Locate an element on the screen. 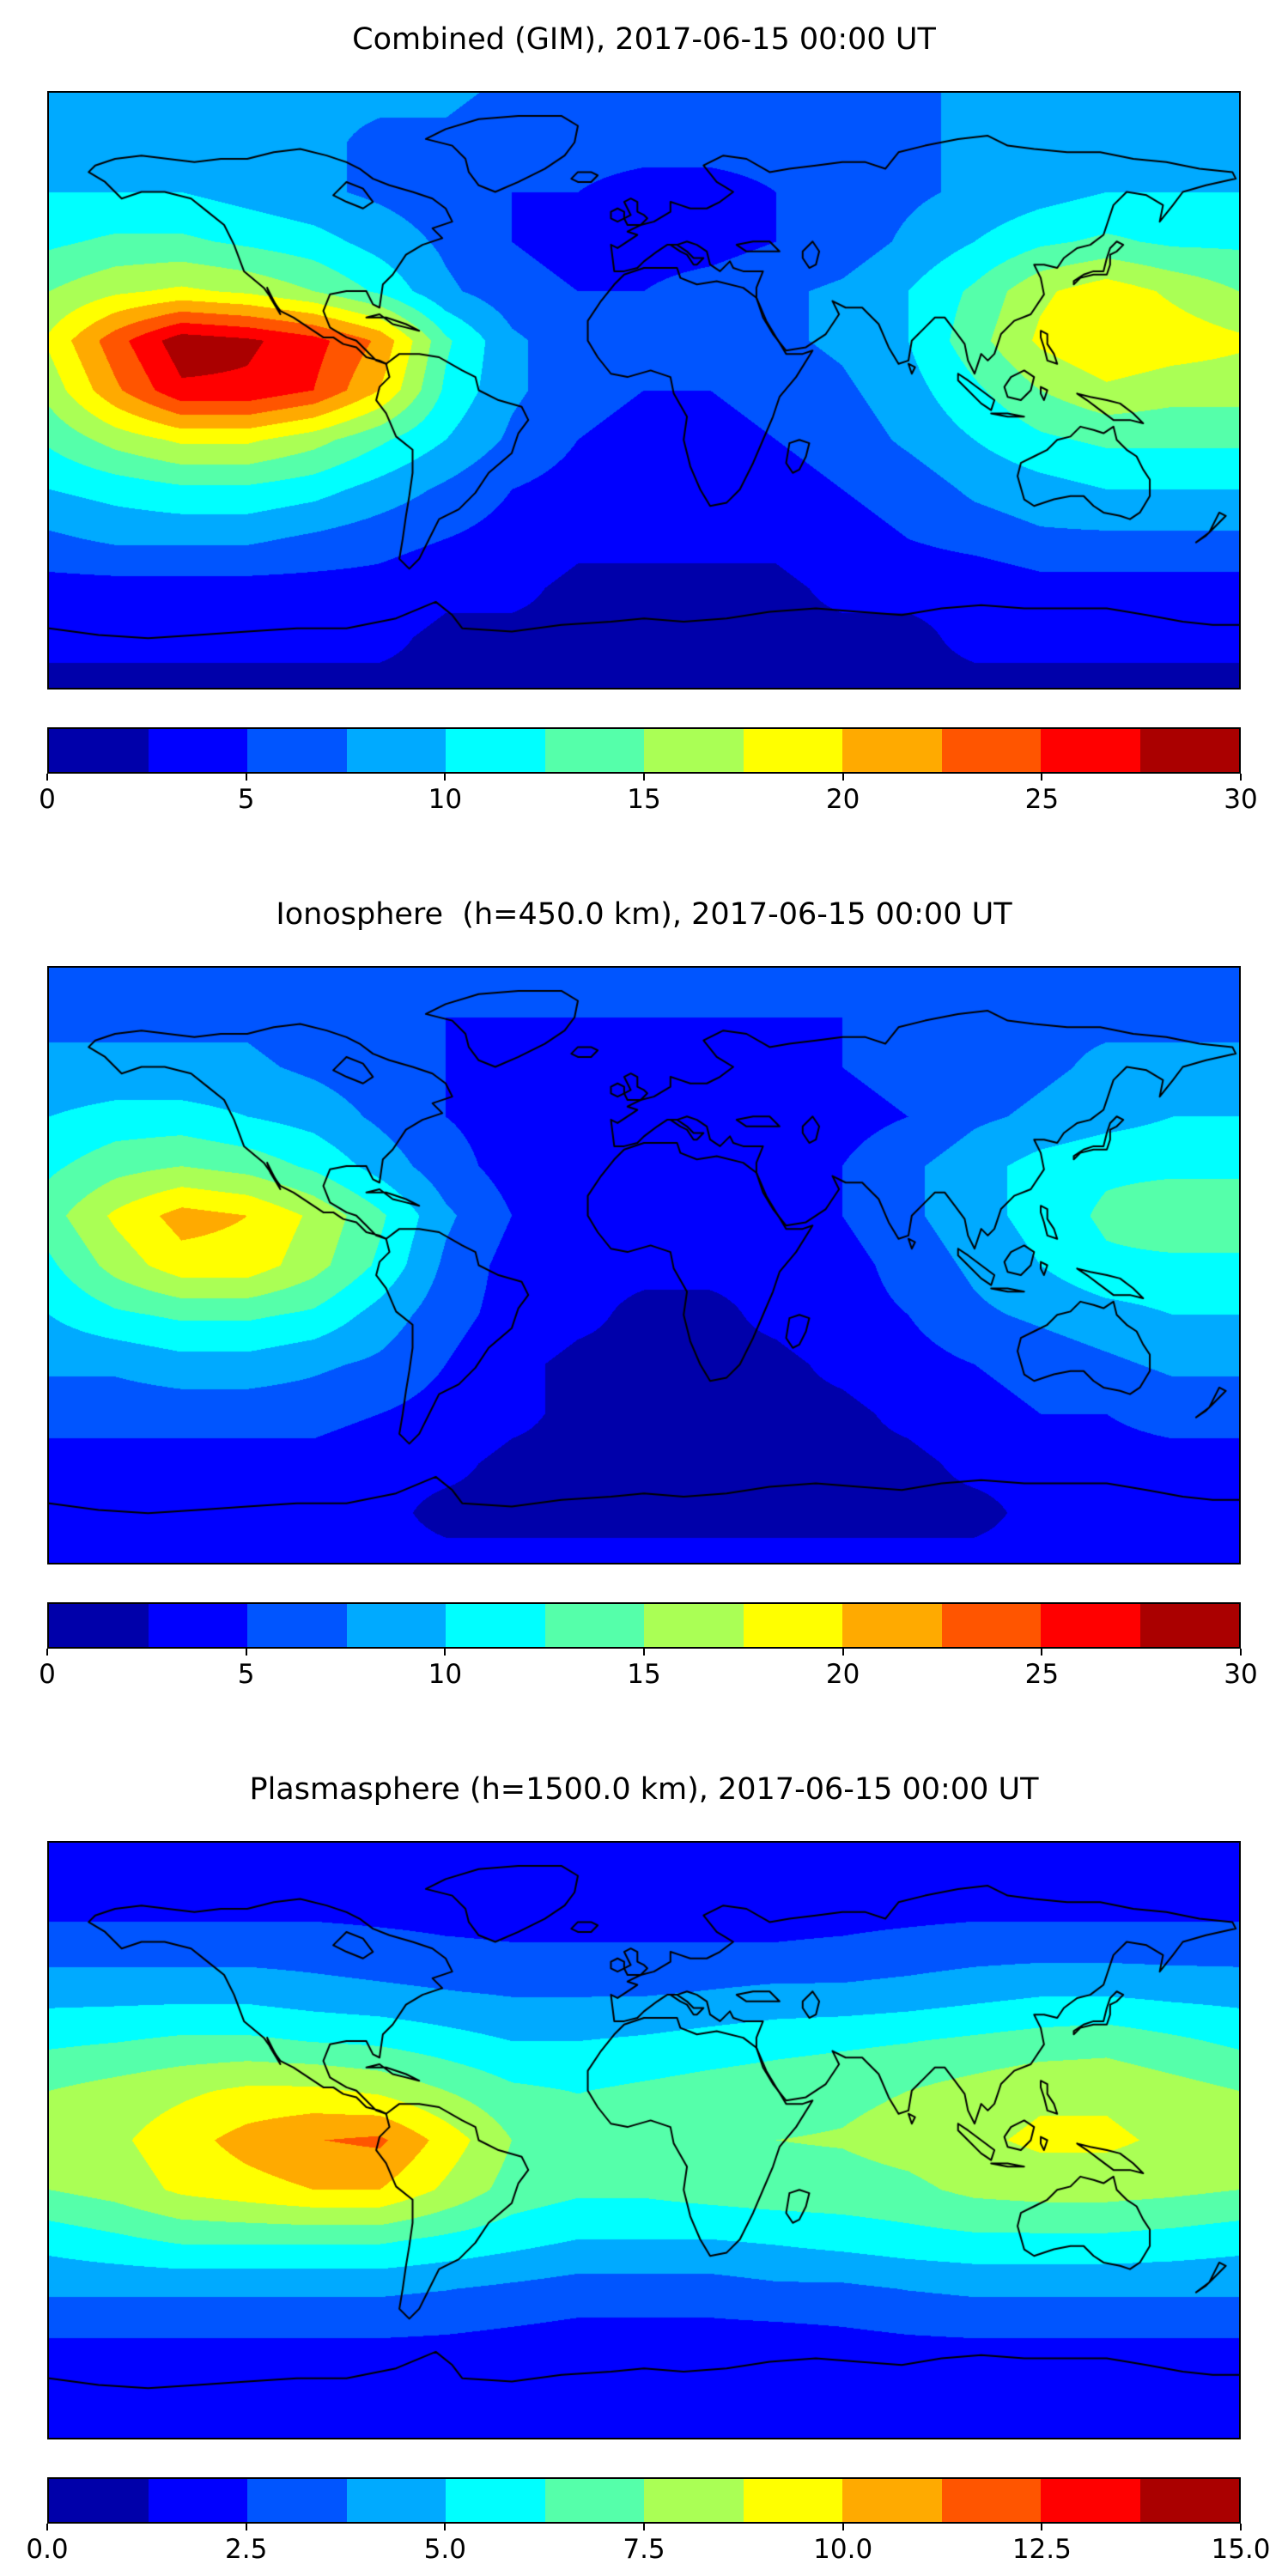 Image resolution: width=1288 pixels, height=2576 pixels. colorbar-tick-label: 12.5 is located at coordinates (1042, 2550).